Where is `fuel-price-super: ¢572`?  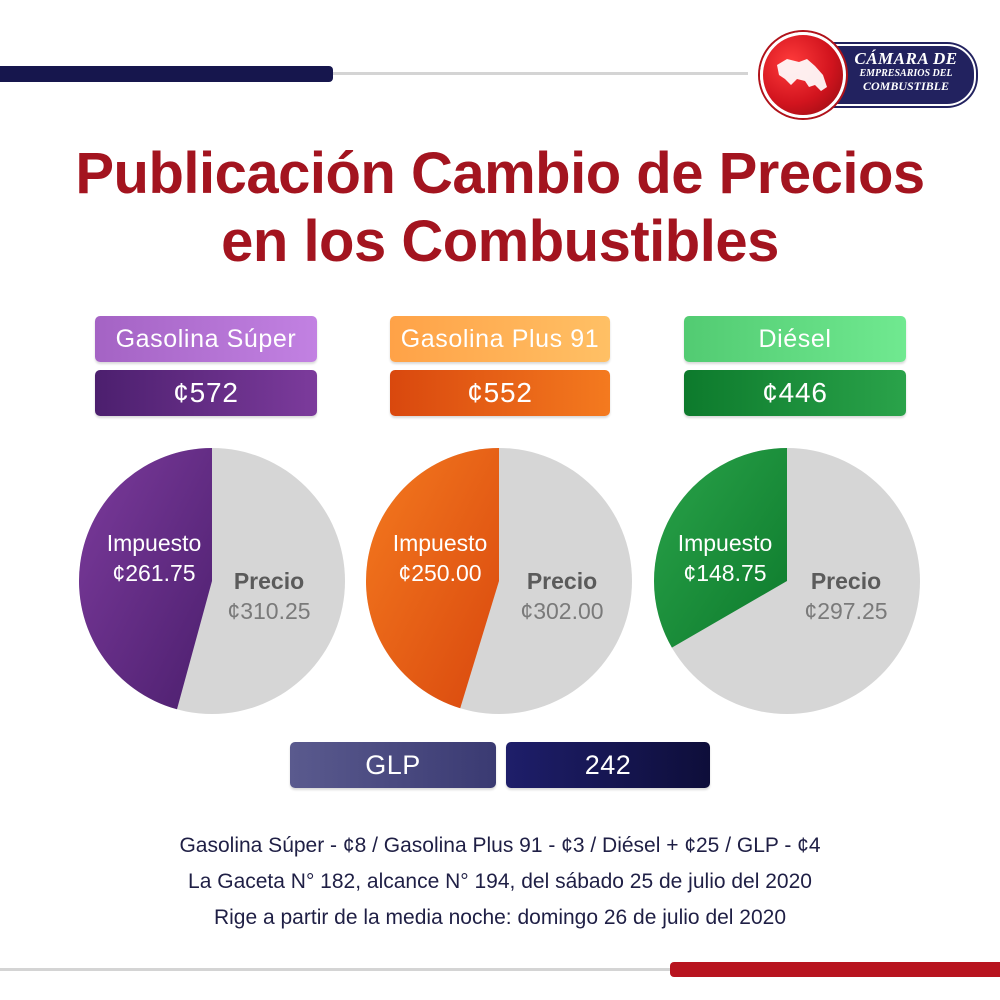 fuel-price-super: ¢572 is located at coordinates (206, 393).